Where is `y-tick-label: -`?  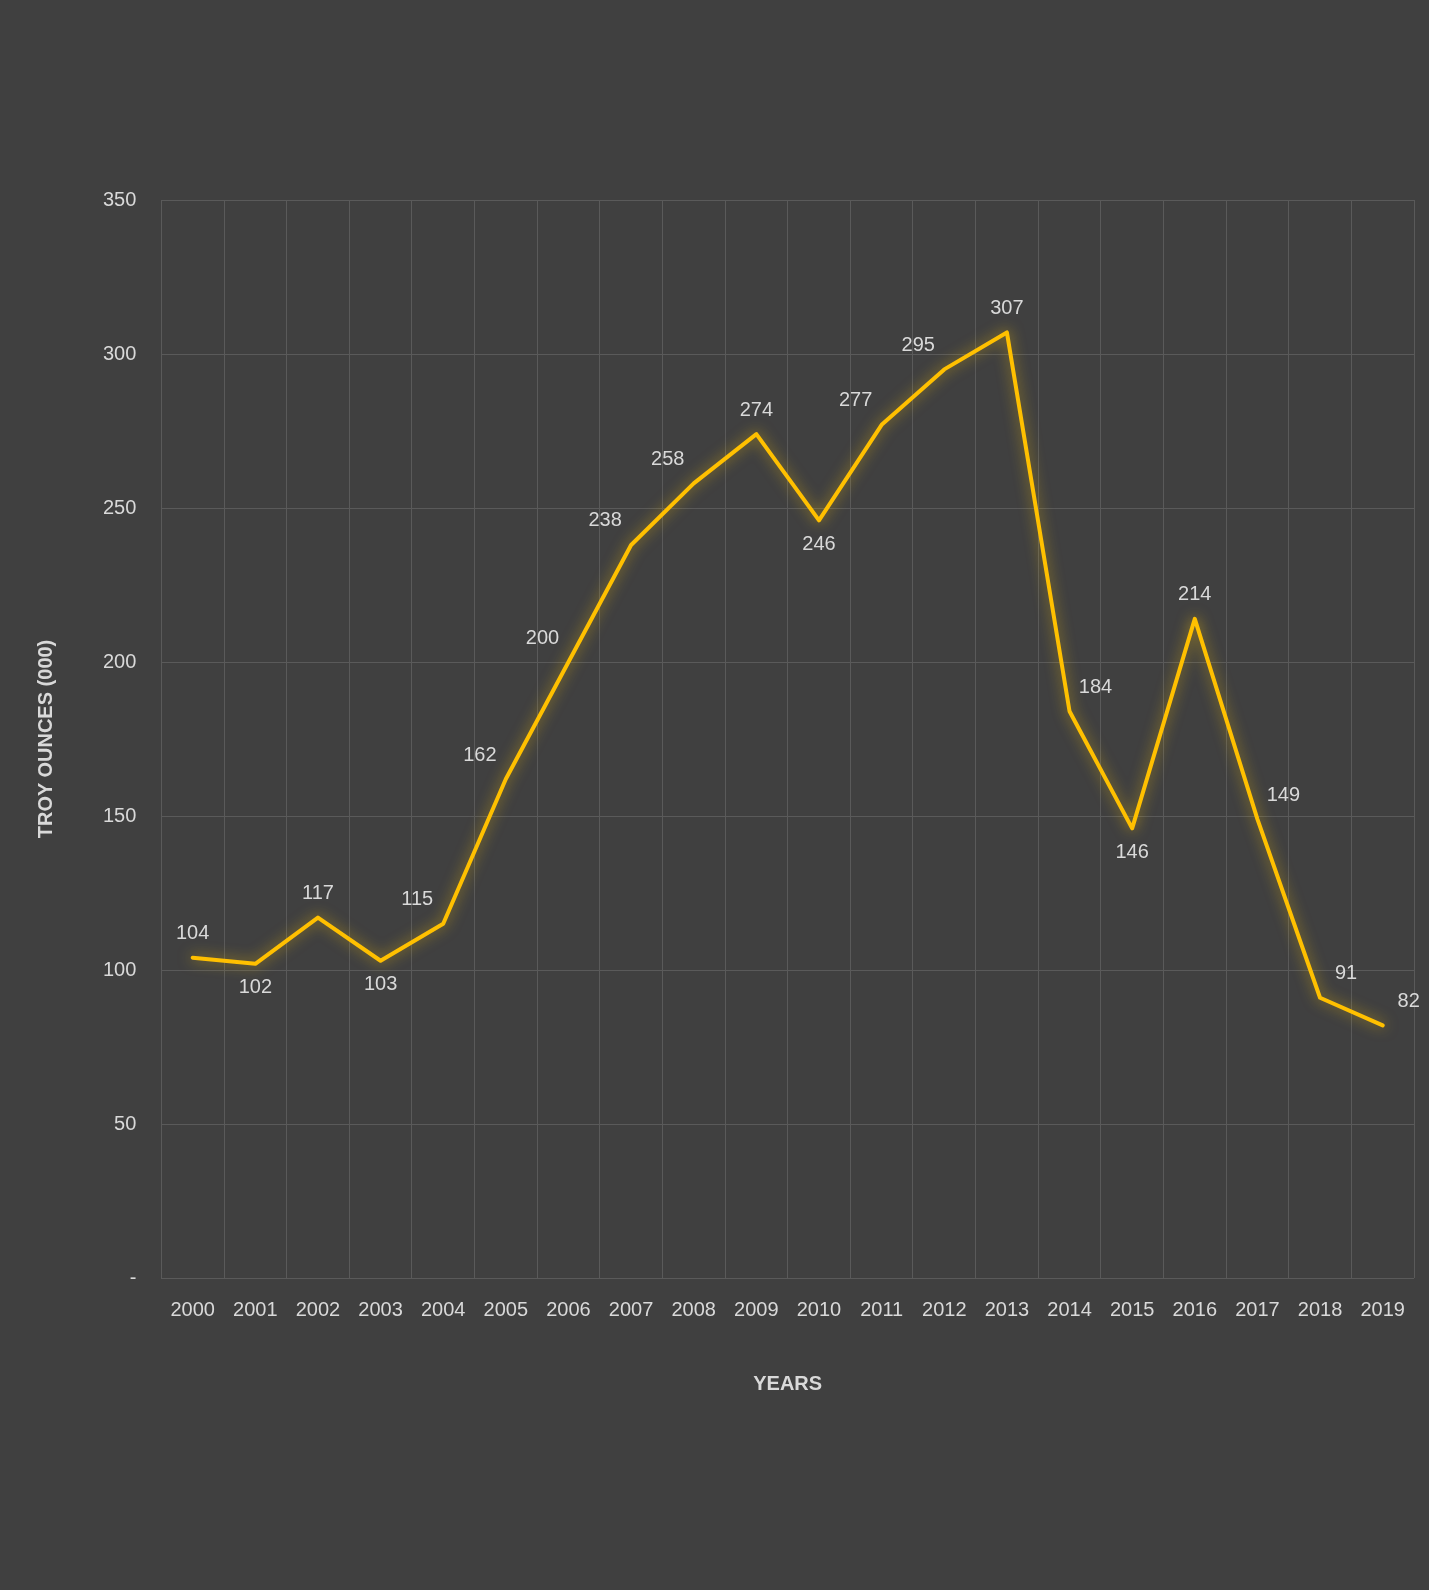
y-tick-label: - is located at coordinates (133, 1276).